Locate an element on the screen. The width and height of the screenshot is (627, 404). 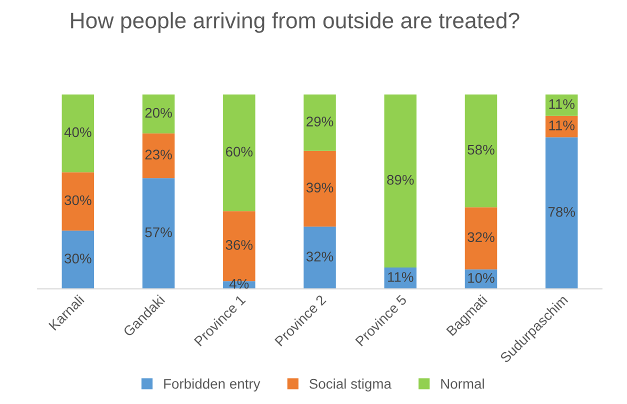
data-label: 60% is located at coordinates (239, 151).